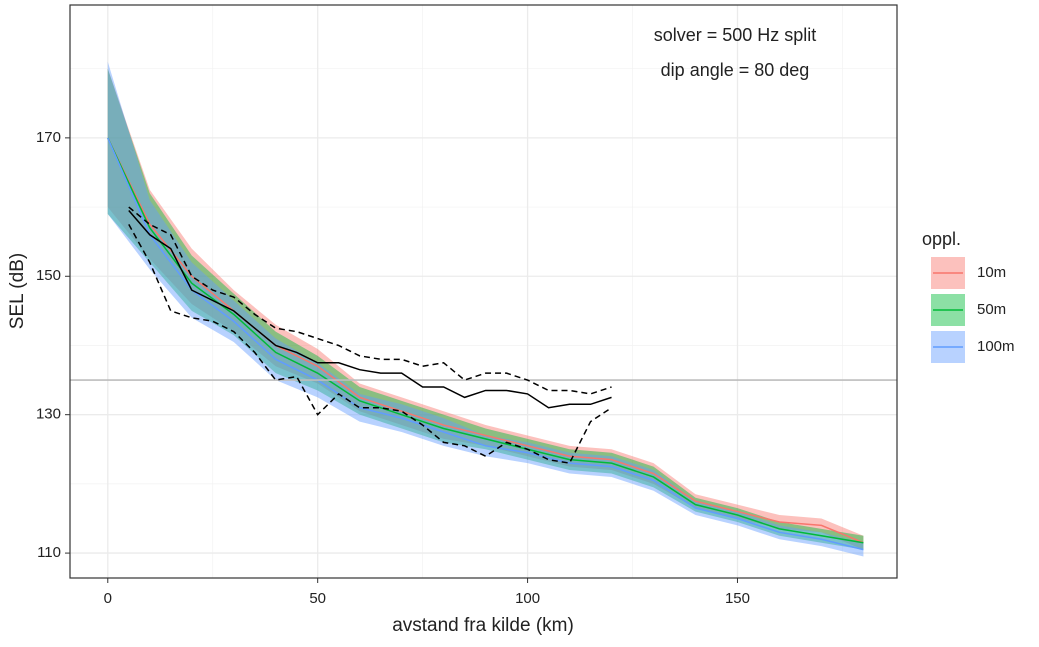  I want to click on y-axis-label: SEL (dB), so click(17, 291).